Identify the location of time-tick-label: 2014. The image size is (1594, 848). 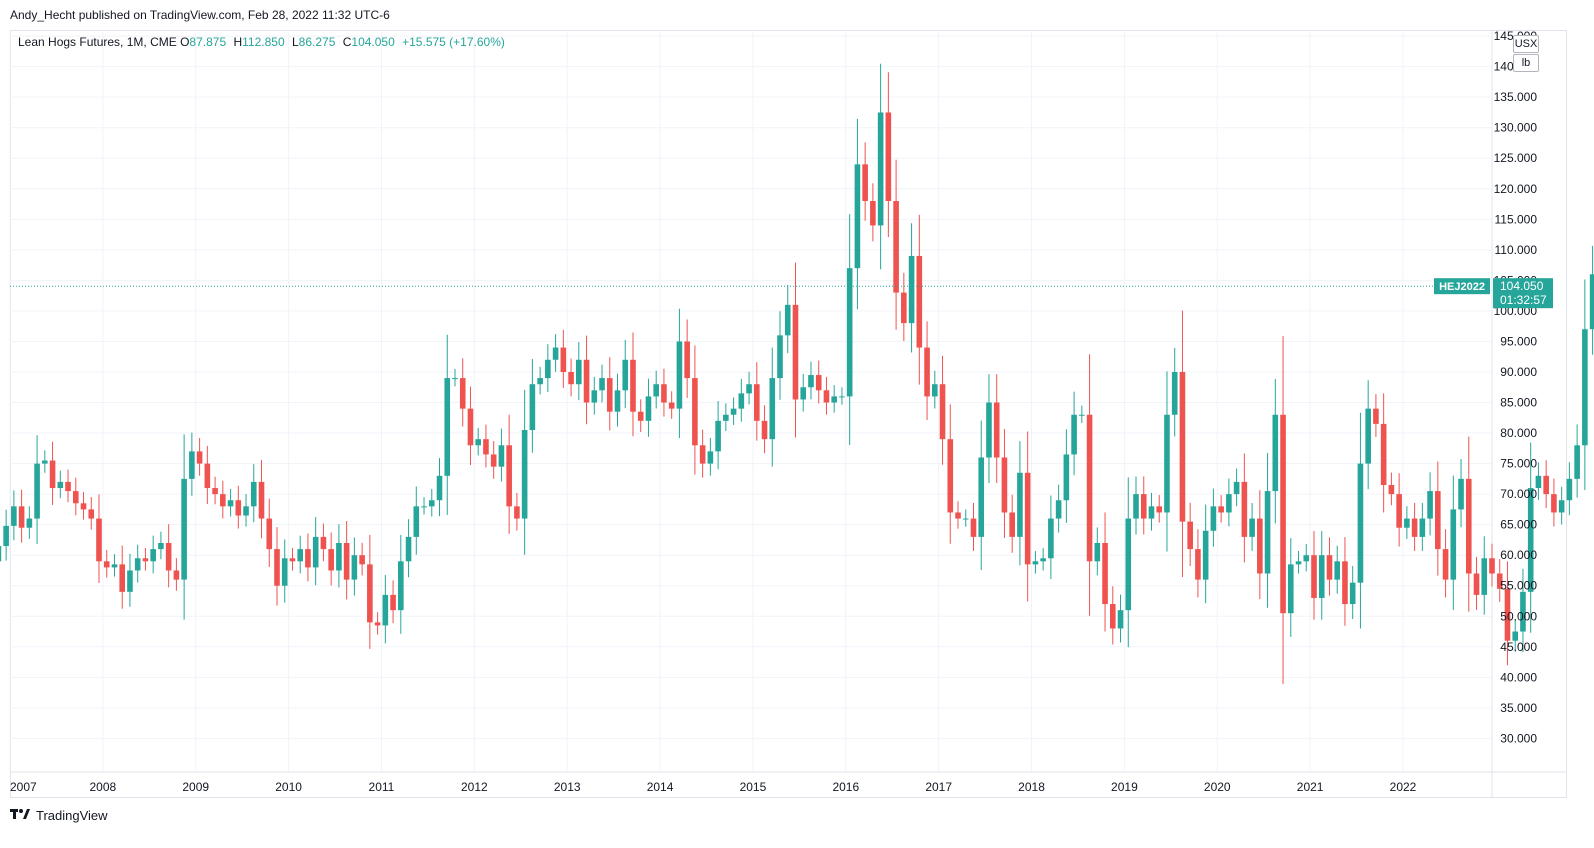
(660, 787).